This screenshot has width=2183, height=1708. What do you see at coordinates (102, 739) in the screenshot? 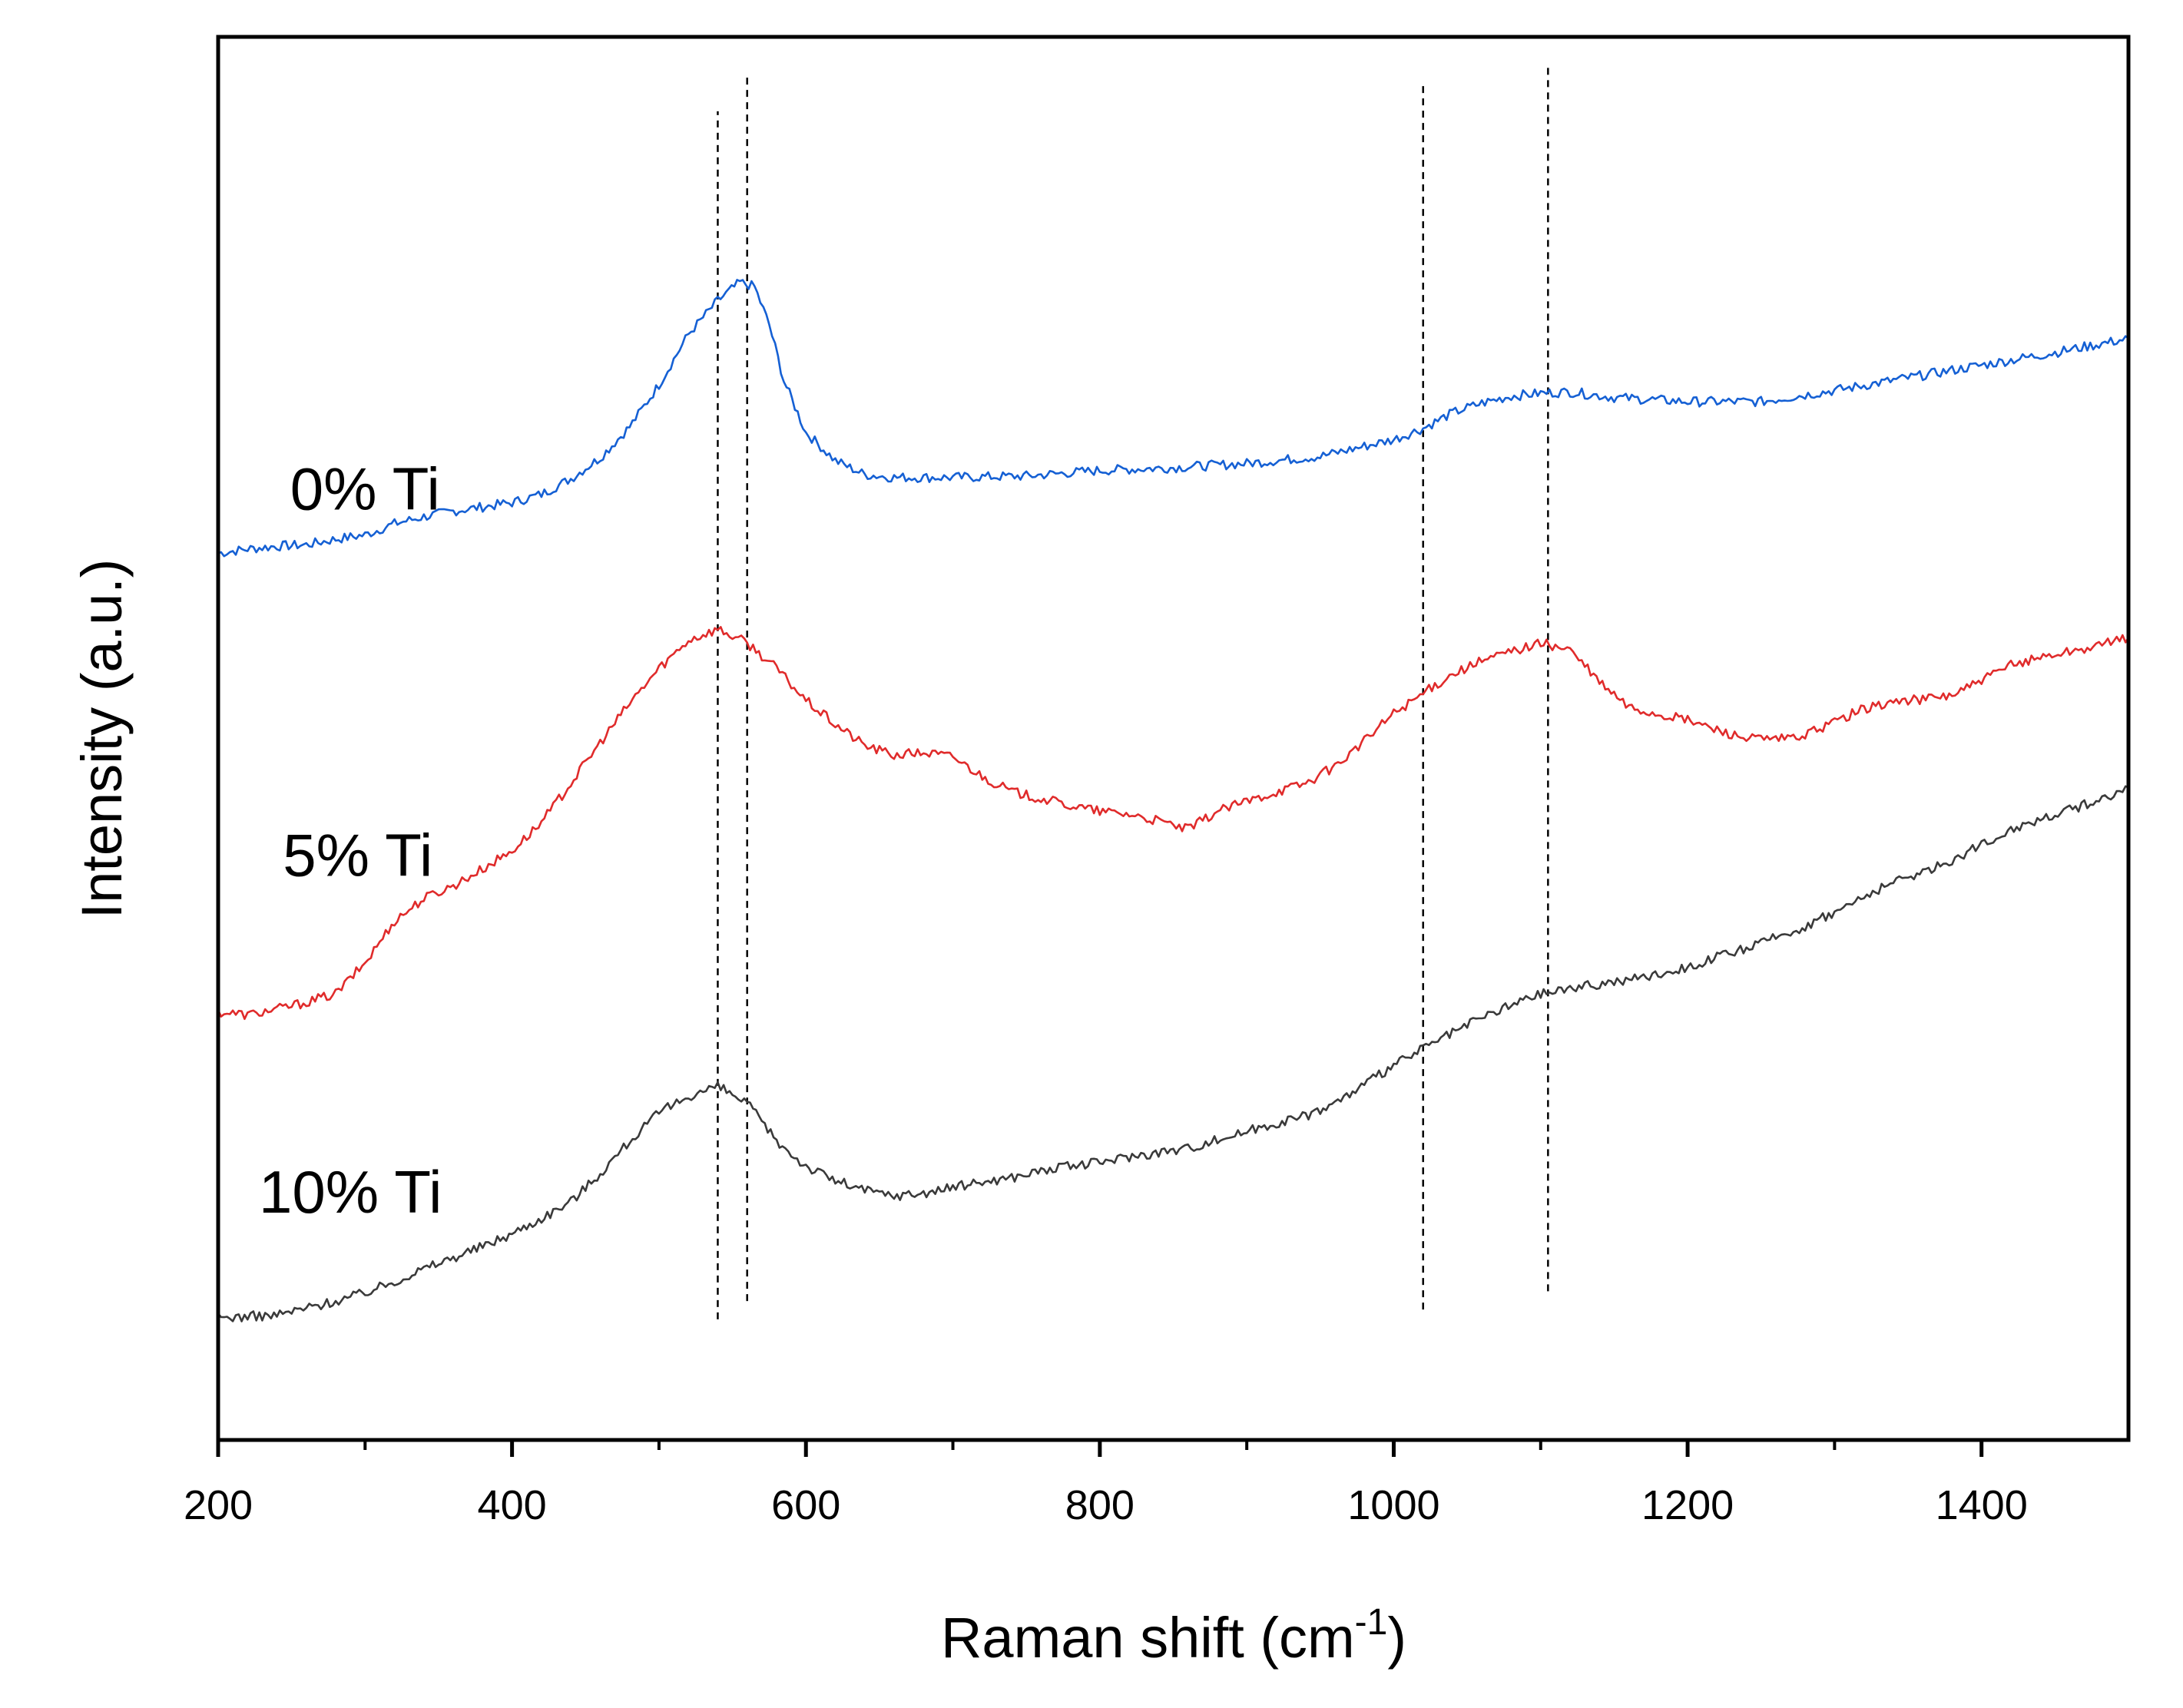
I see `y-axis-title: Intensity (a.u.)` at bounding box center [102, 739].